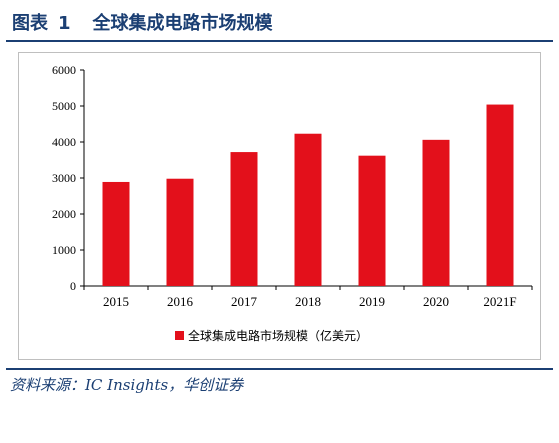 Image resolution: width=559 pixels, height=443 pixels. I want to click on figure-title-text: 全球集成电路市场规模, so click(182, 23).